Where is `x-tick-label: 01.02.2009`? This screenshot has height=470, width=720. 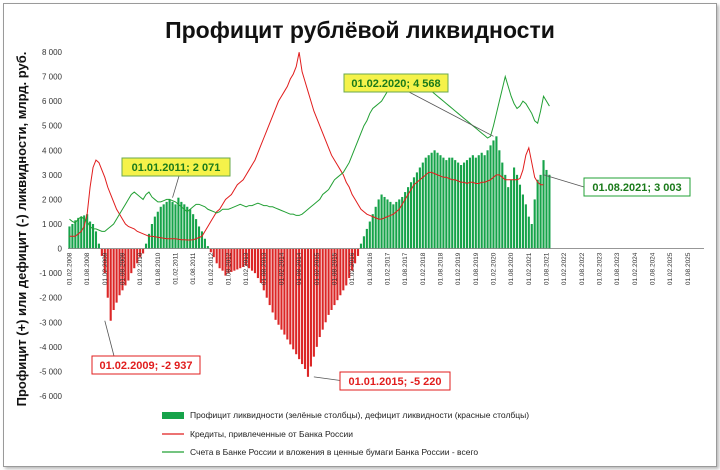 x-tick-label: 01.02.2009 is located at coordinates (105, 268).